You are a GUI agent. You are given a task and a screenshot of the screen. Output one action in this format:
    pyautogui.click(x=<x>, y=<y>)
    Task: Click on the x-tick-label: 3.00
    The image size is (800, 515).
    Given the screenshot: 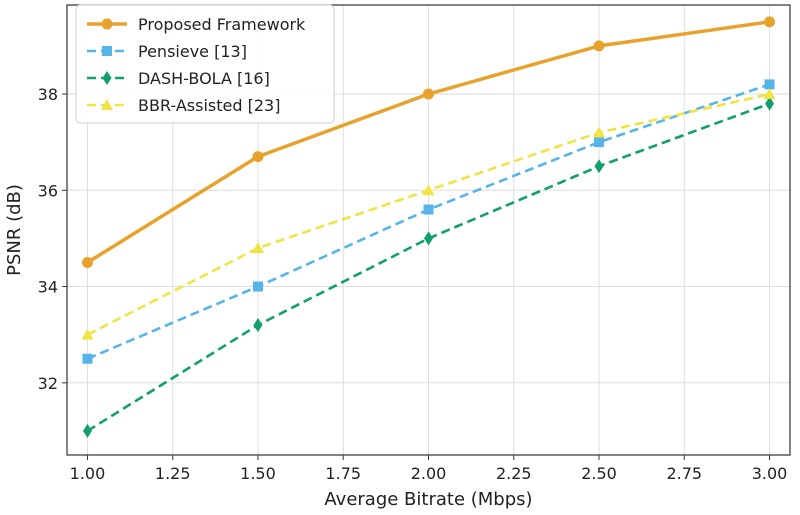 What is the action you would take?
    pyautogui.click(x=770, y=473)
    